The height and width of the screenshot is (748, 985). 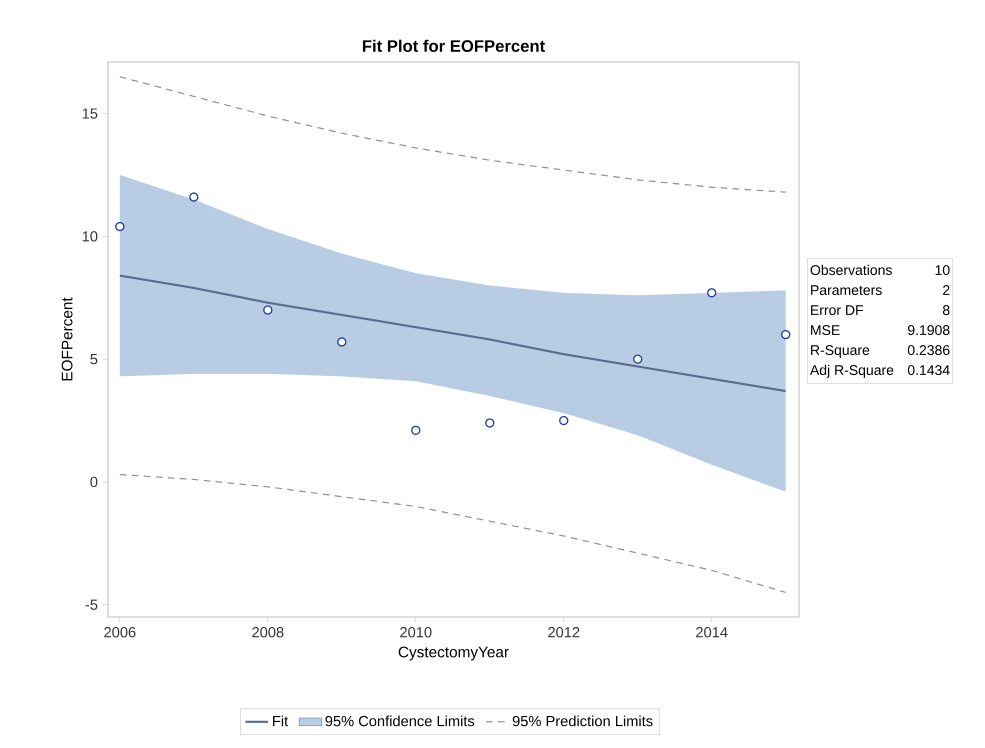 I want to click on y-tick-label: 10, so click(x=90, y=236).